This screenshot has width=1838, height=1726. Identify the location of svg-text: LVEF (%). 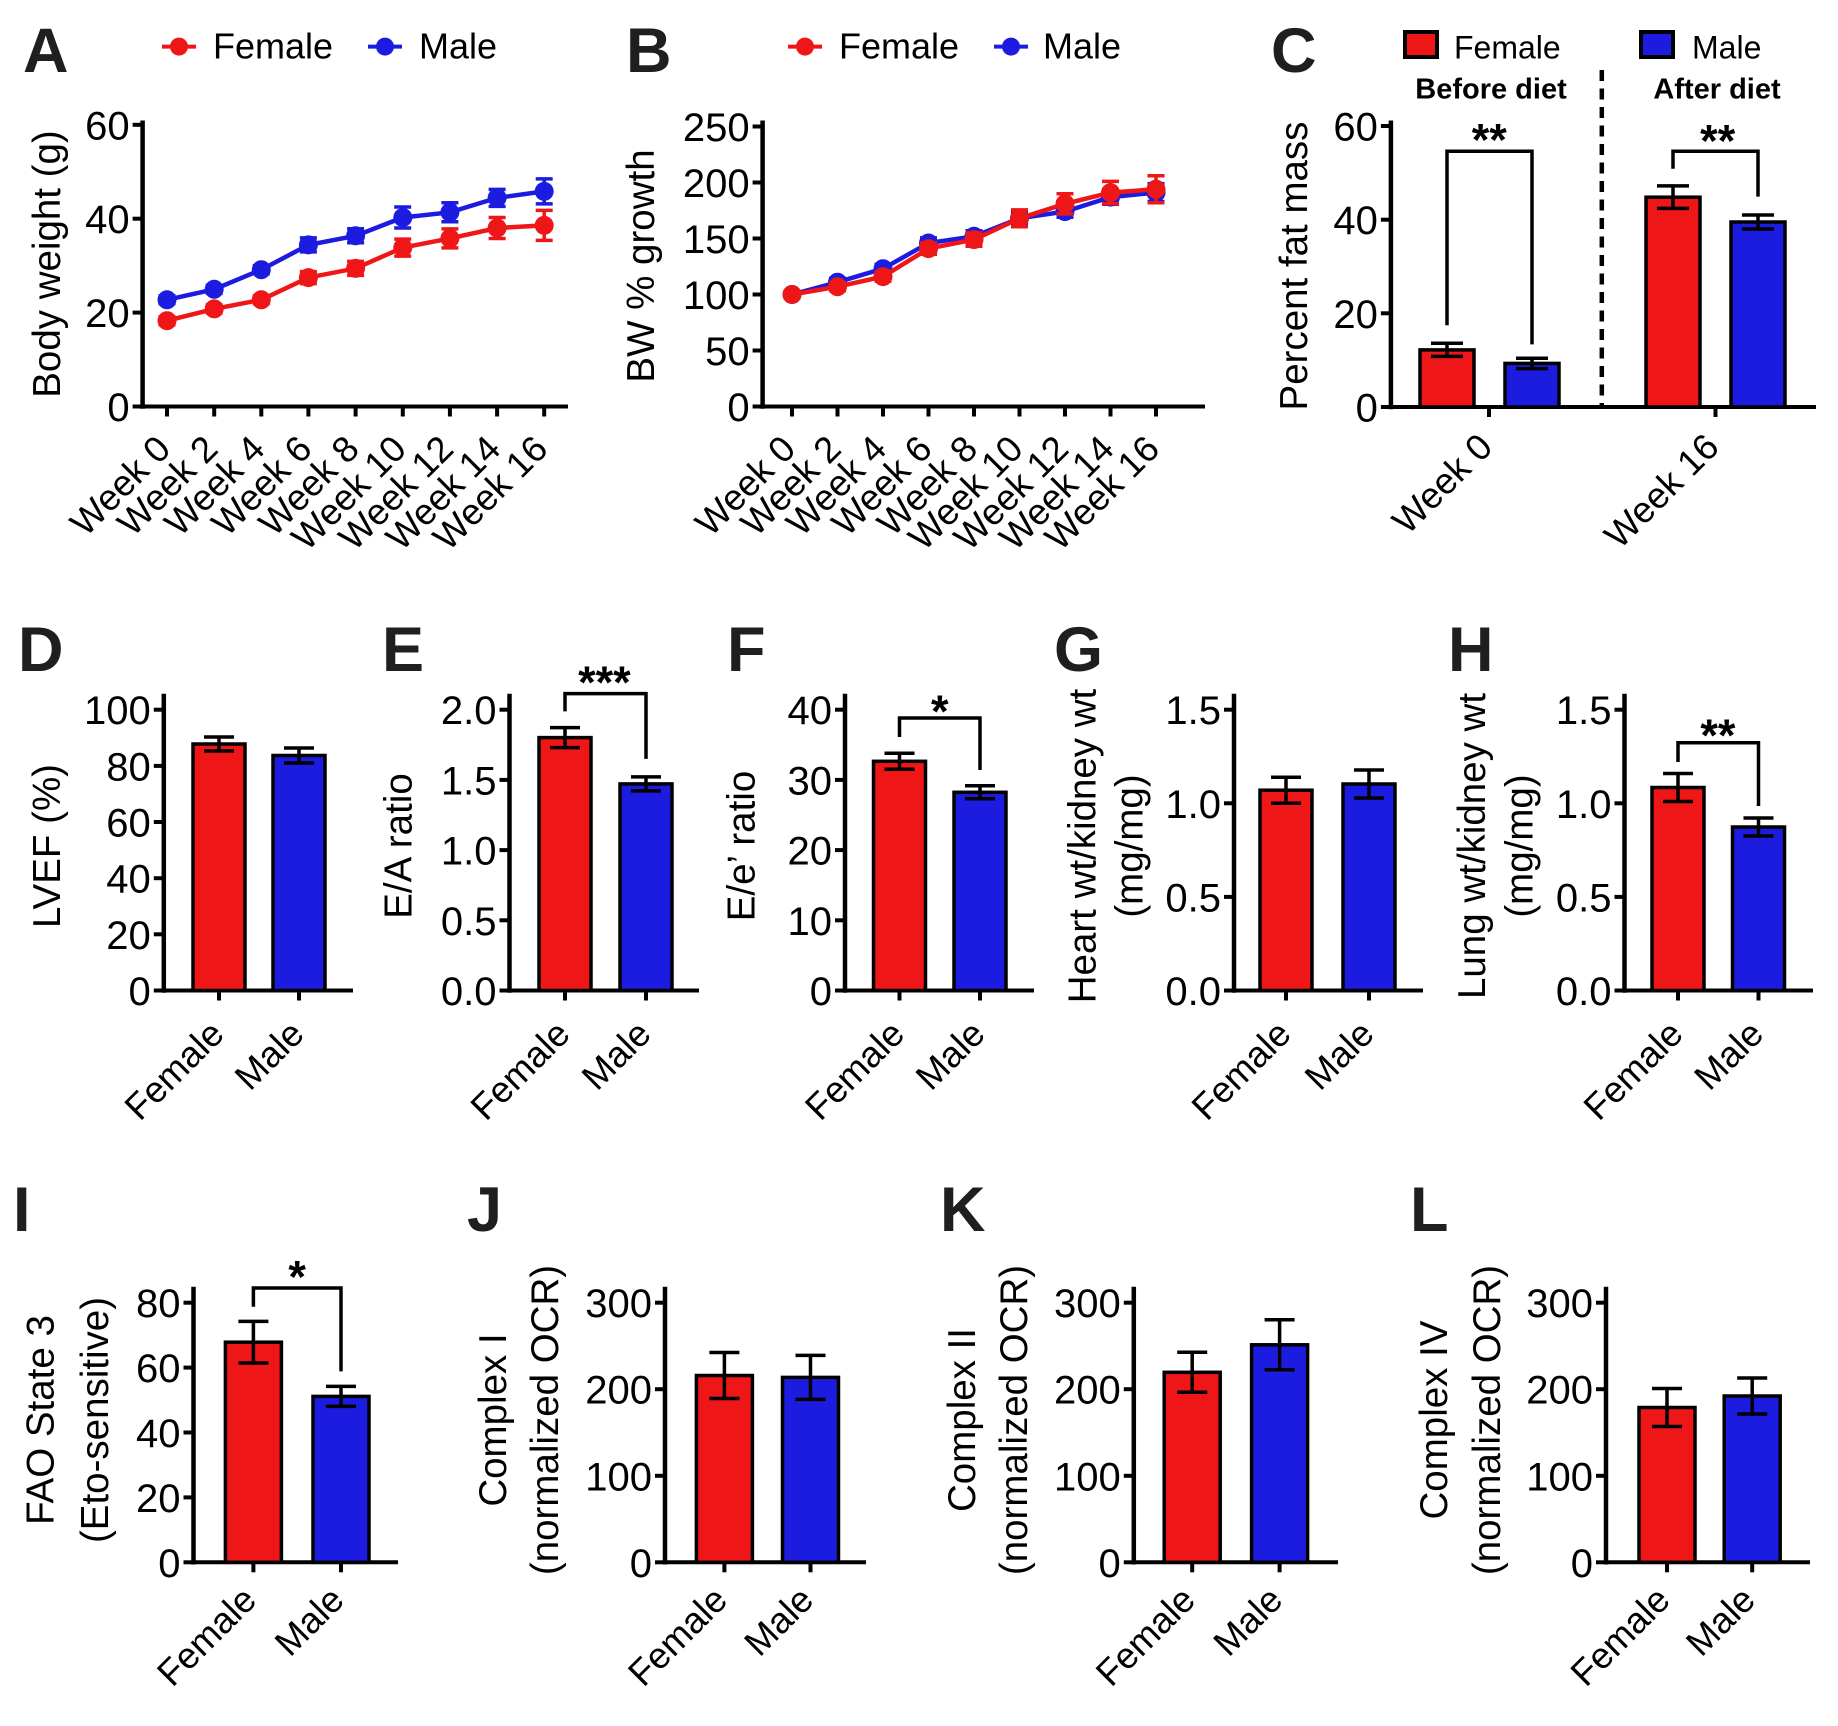
(47, 846).